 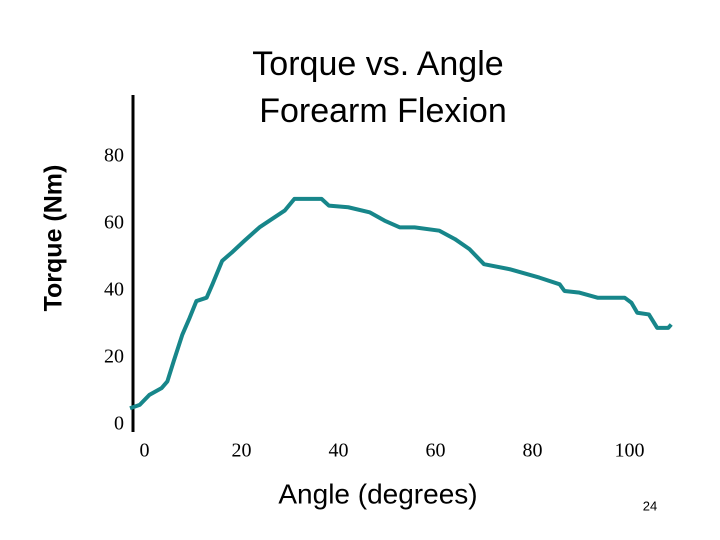 What do you see at coordinates (630, 451) in the screenshot?
I see `x-tick-label: 100` at bounding box center [630, 451].